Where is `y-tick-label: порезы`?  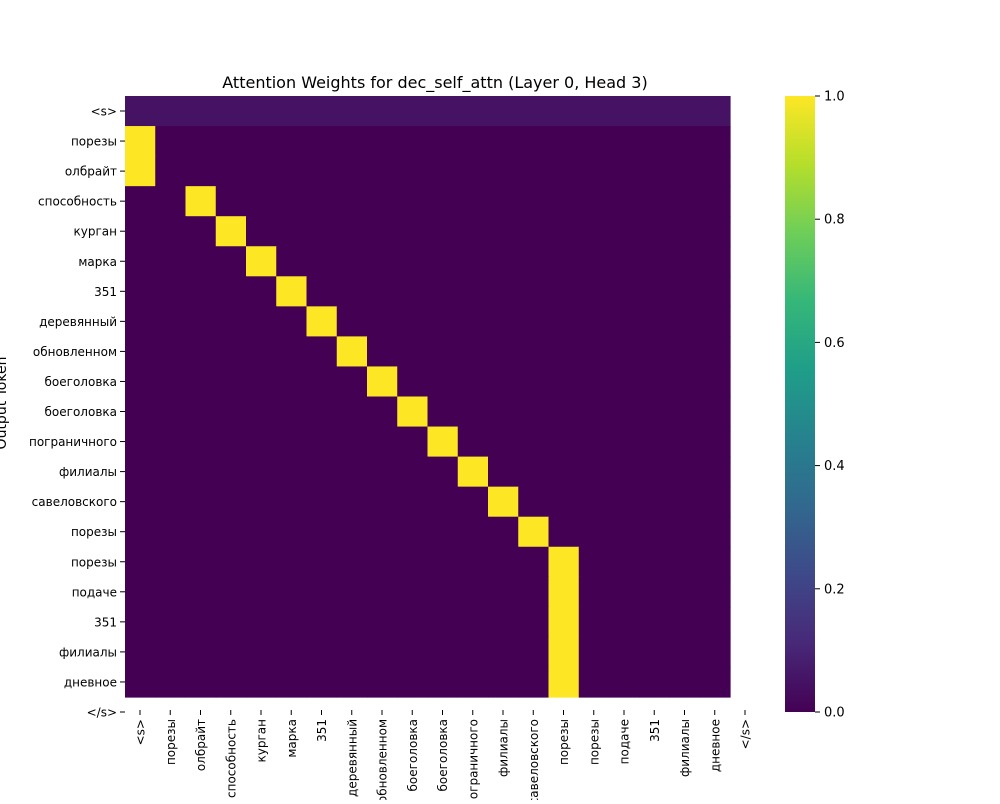
y-tick-label: порезы is located at coordinates (94, 532).